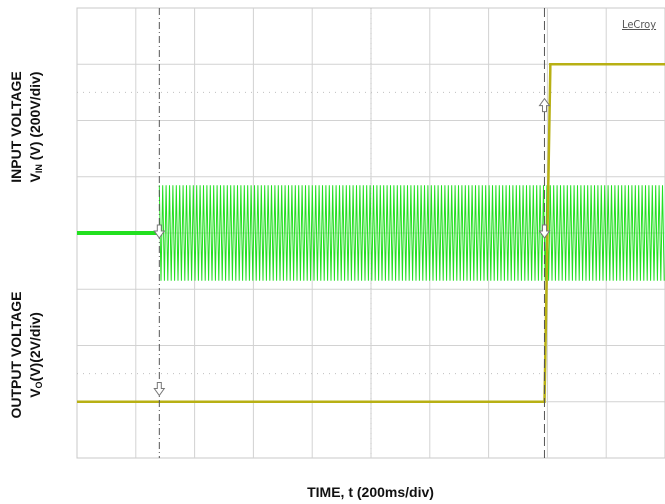  What do you see at coordinates (370, 492) in the screenshot?
I see `x-axis-label: TIME, t (200ms/div)` at bounding box center [370, 492].